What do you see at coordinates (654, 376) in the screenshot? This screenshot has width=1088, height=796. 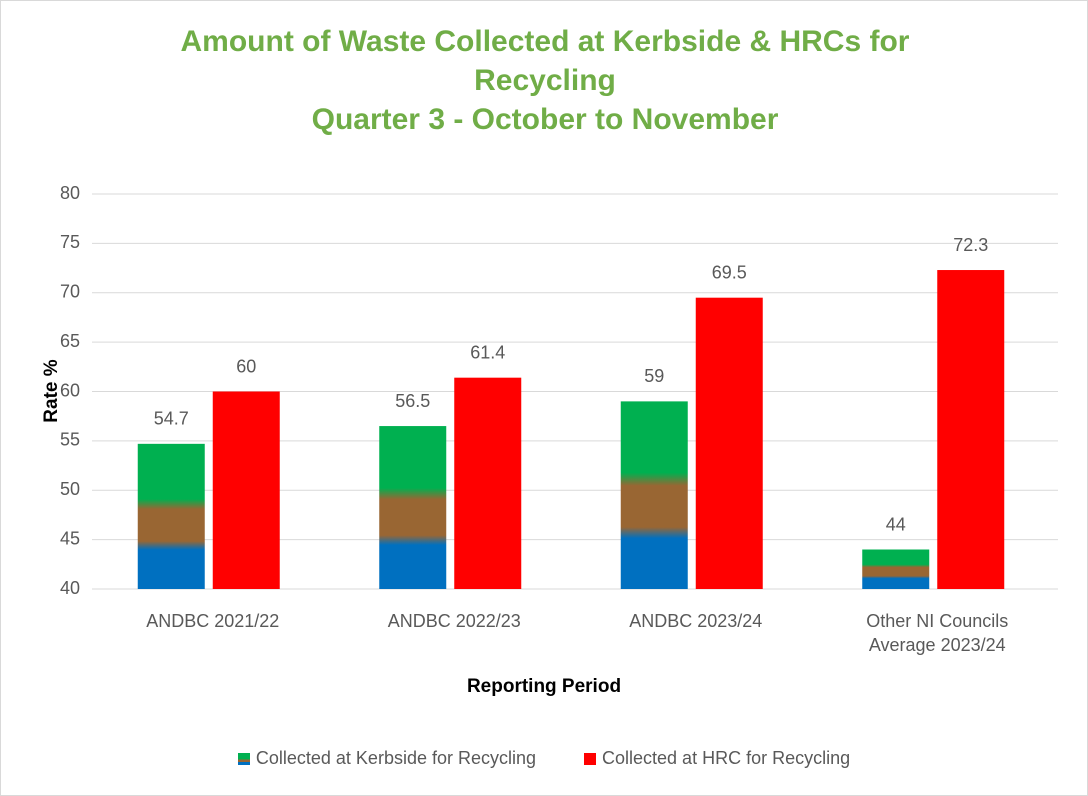 I see `value-label: 59` at bounding box center [654, 376].